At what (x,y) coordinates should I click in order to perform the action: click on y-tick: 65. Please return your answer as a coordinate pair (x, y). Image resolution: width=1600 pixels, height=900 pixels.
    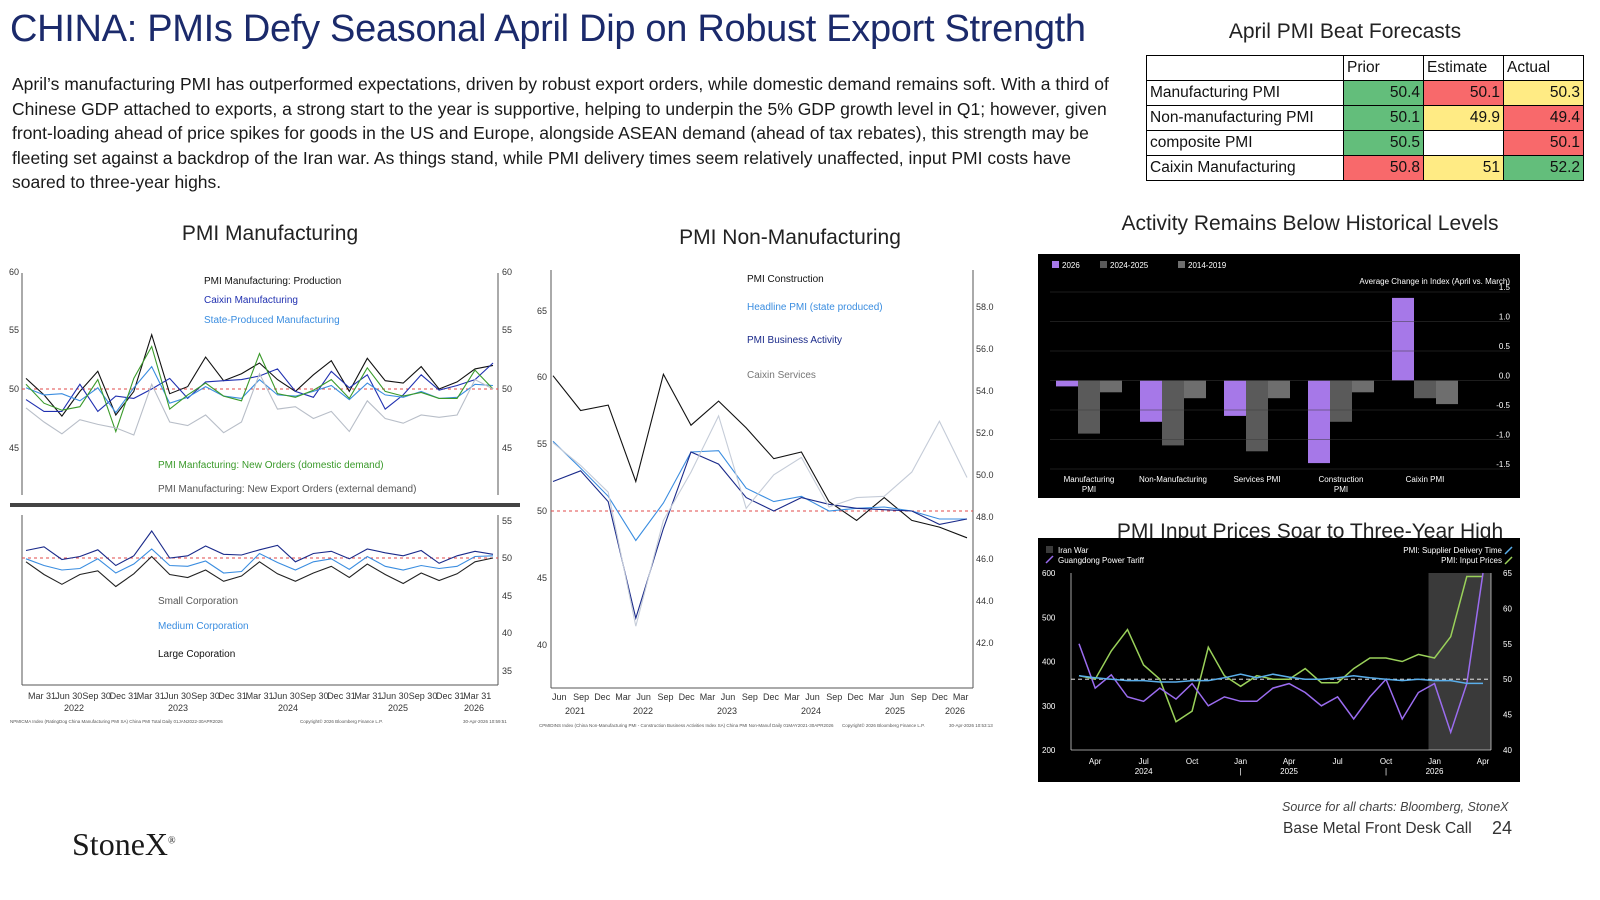
    Looking at the image, I should click on (542, 311).